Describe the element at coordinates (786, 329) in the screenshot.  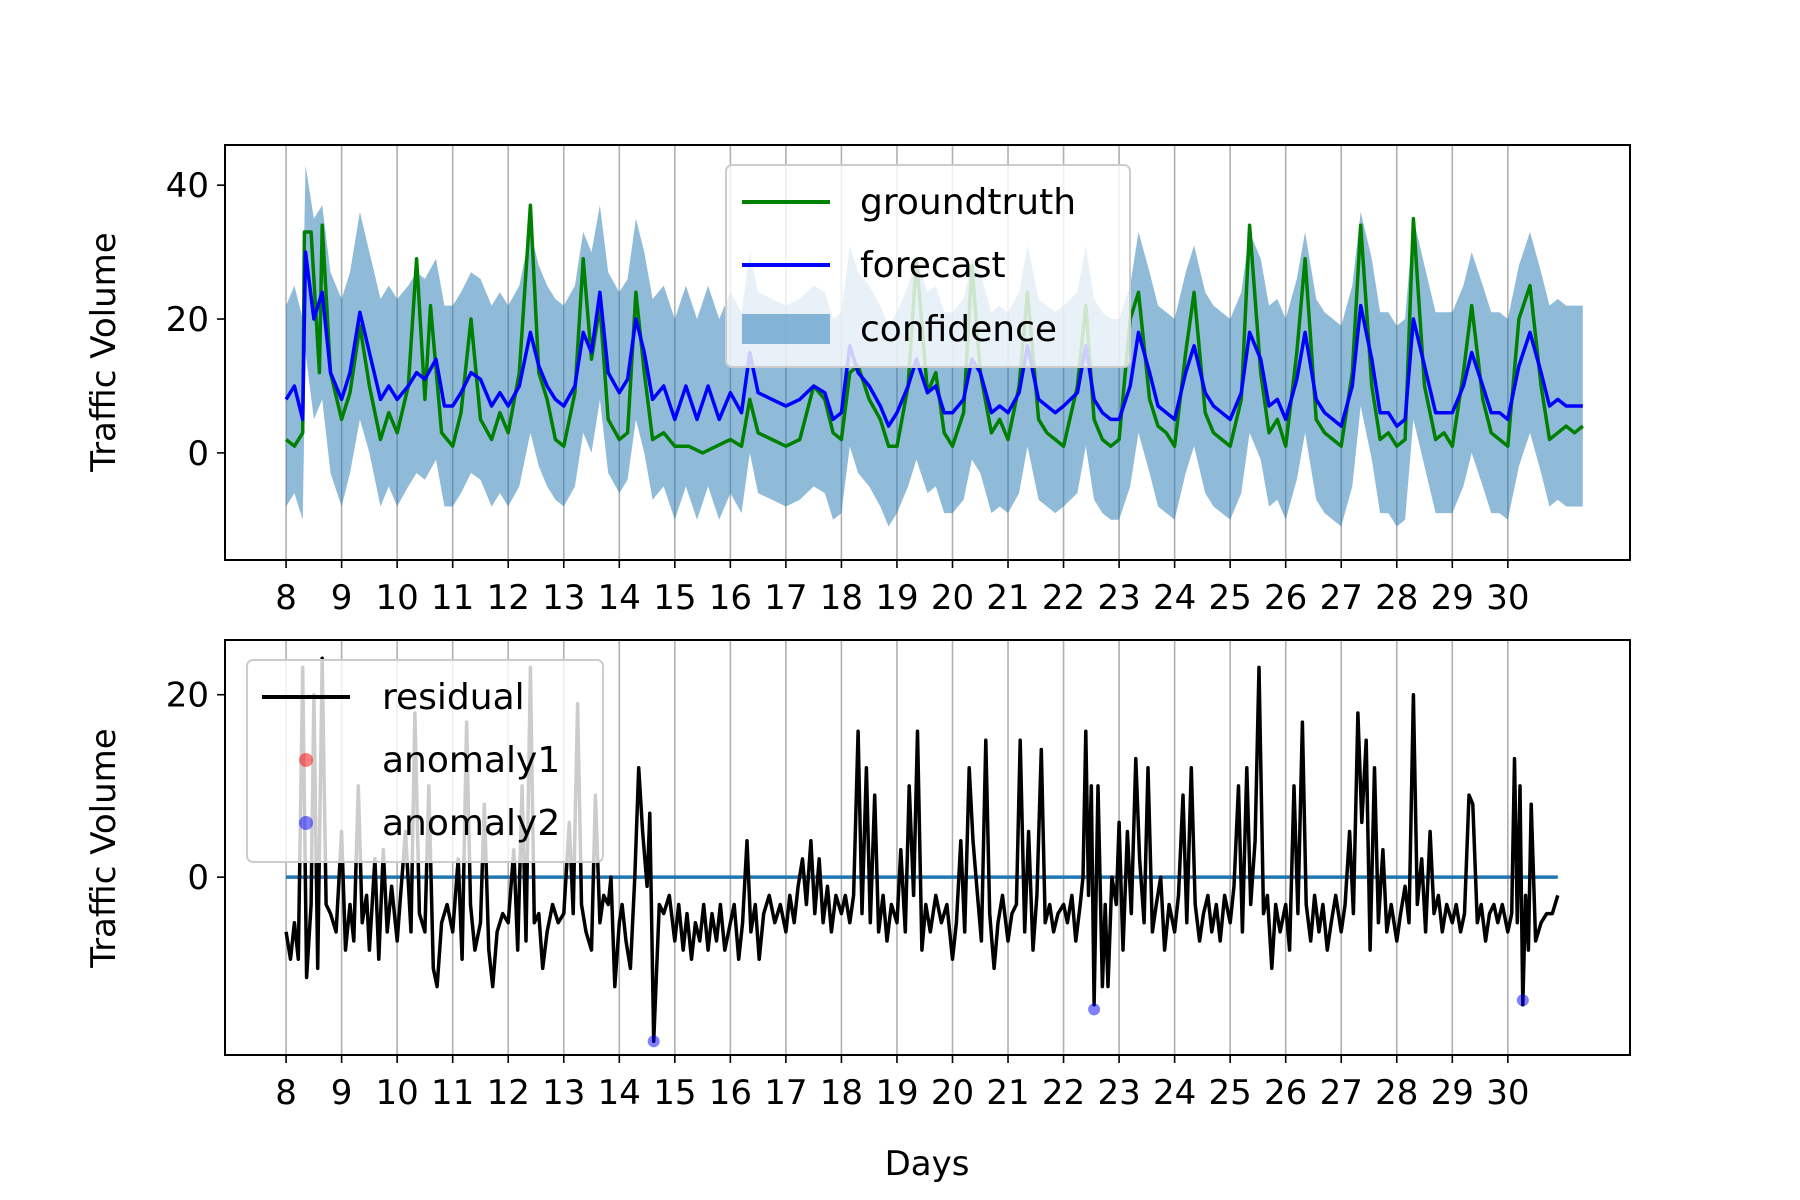
I see `legend-confidence-swatch` at that location.